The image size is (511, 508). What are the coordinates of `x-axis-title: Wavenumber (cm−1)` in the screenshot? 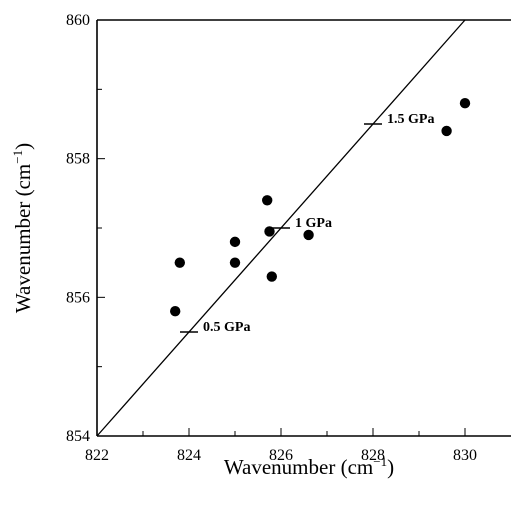 It's located at (309, 466).